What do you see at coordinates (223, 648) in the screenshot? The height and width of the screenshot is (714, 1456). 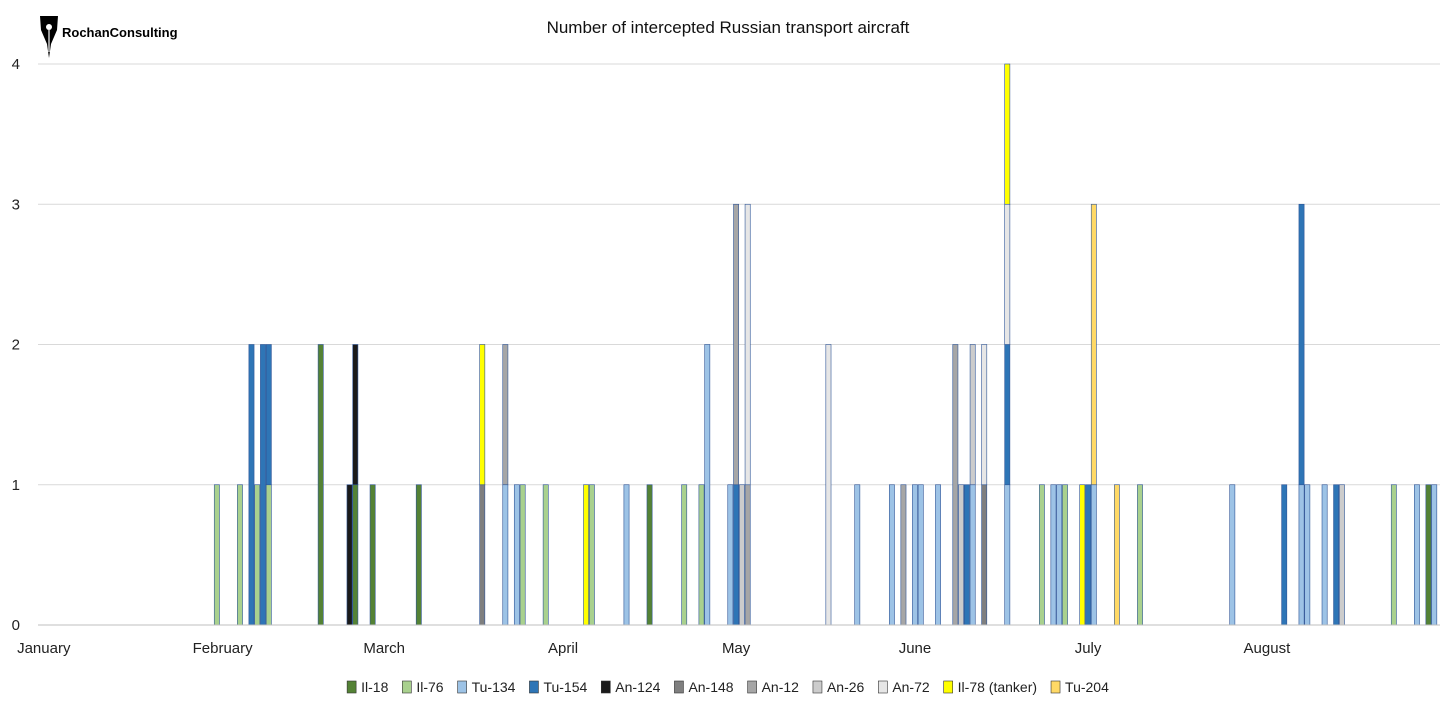 I see `x-tick-label: February` at bounding box center [223, 648].